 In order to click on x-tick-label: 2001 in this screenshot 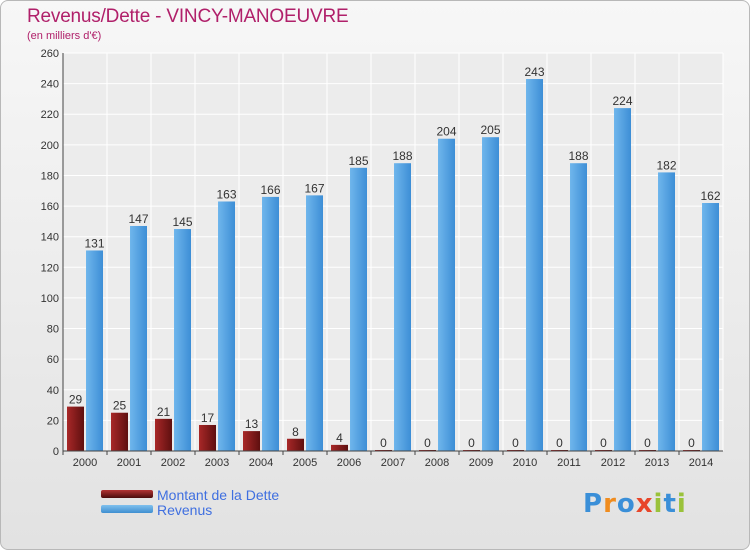, I will do `click(129, 463)`.